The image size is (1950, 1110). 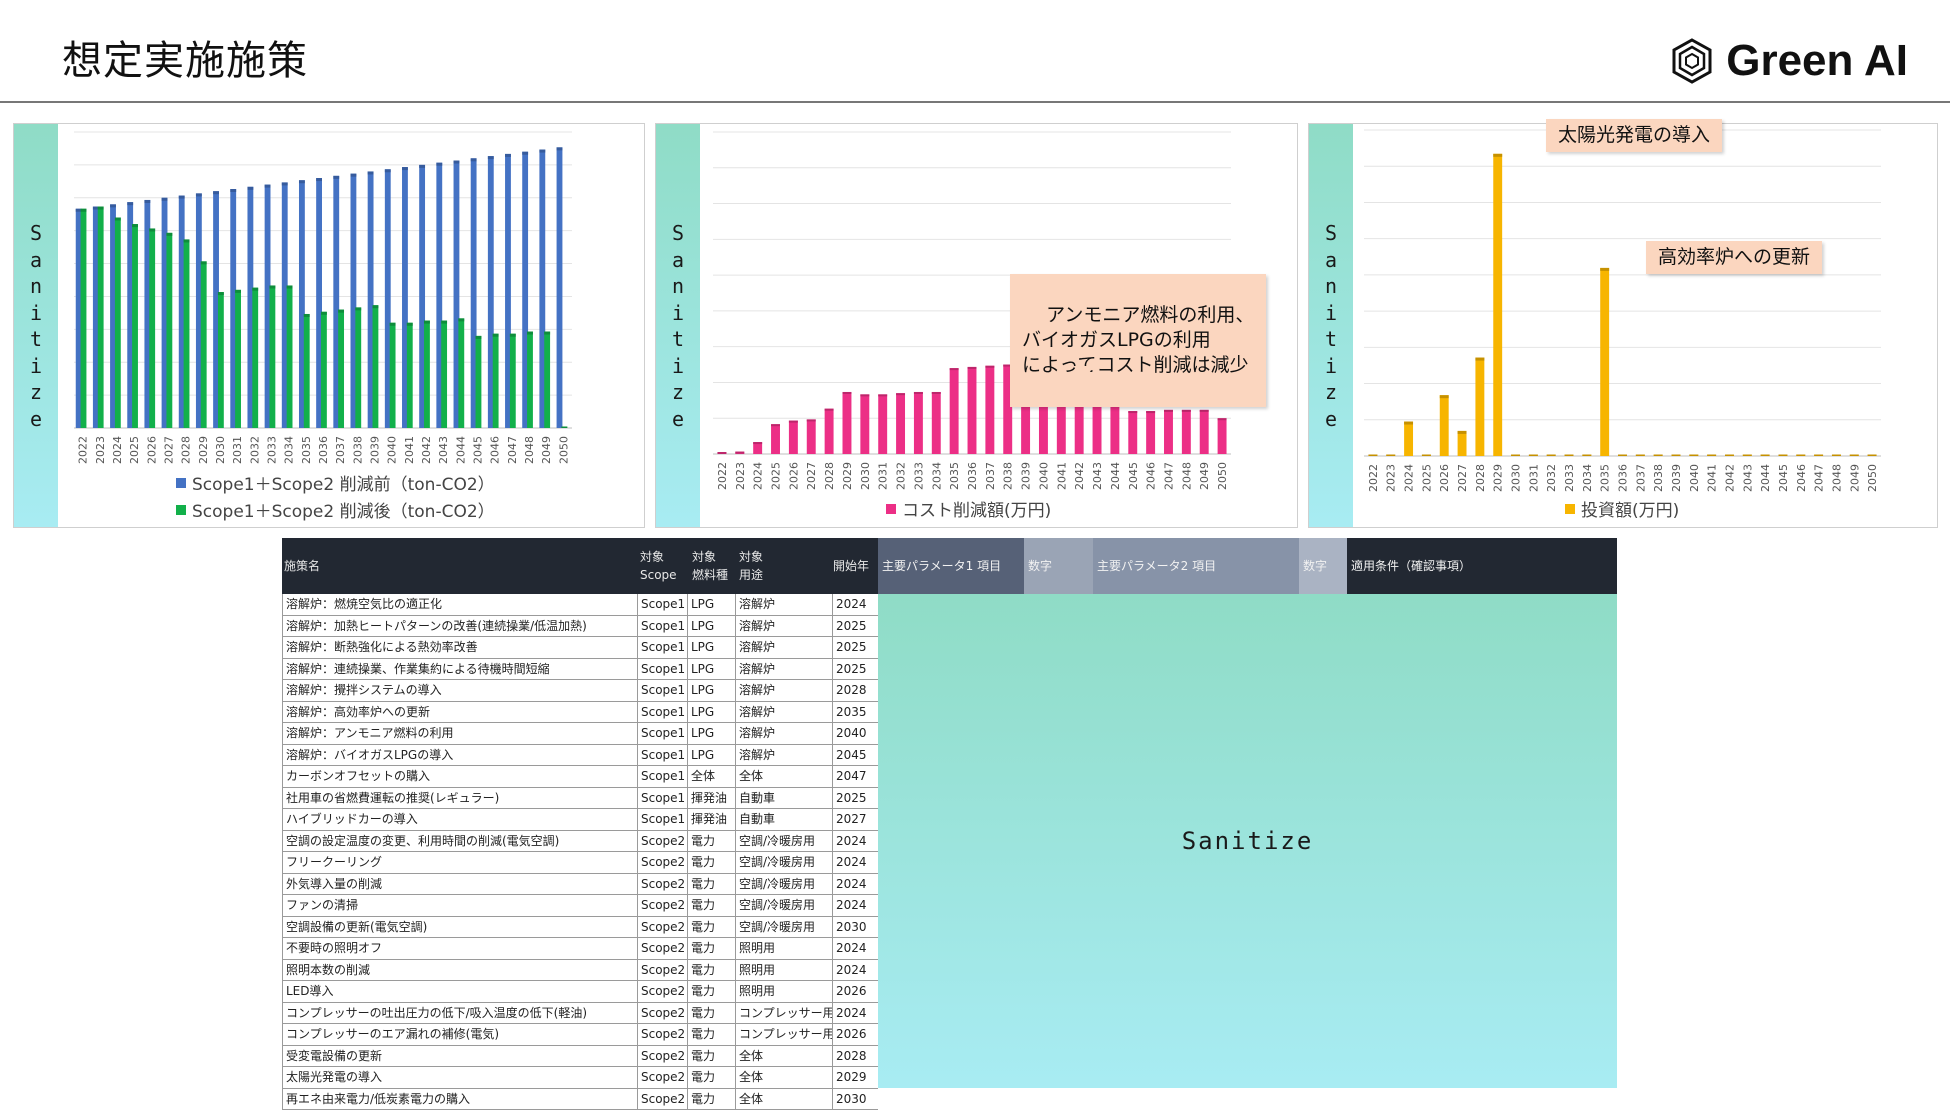 I want to click on furnace-annotation-callout: 高効率炉への更新, so click(x=1734, y=257).